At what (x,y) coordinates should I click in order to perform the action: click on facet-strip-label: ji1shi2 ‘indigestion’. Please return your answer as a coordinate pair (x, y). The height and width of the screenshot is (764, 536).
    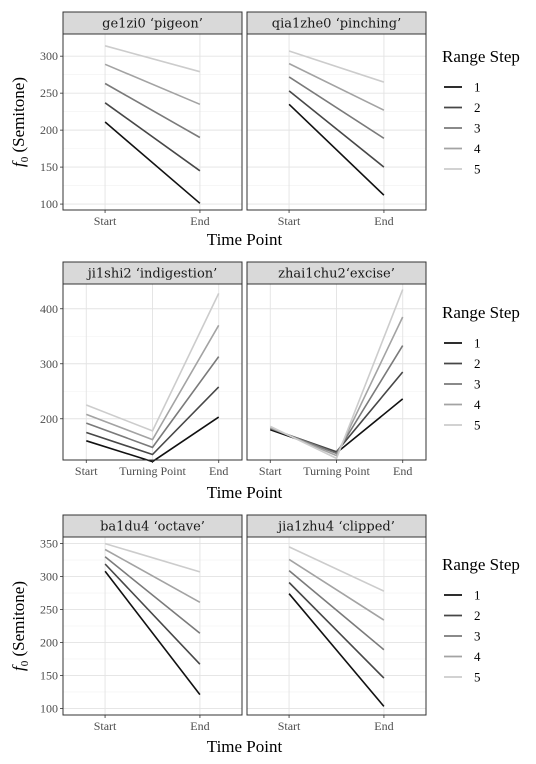
    Looking at the image, I should click on (152, 274).